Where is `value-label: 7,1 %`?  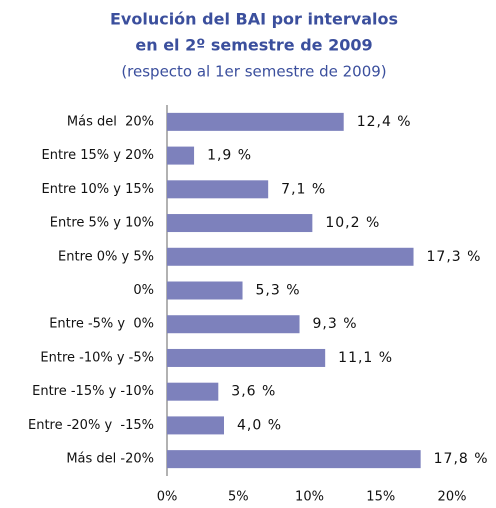 value-label: 7,1 % is located at coordinates (303, 189).